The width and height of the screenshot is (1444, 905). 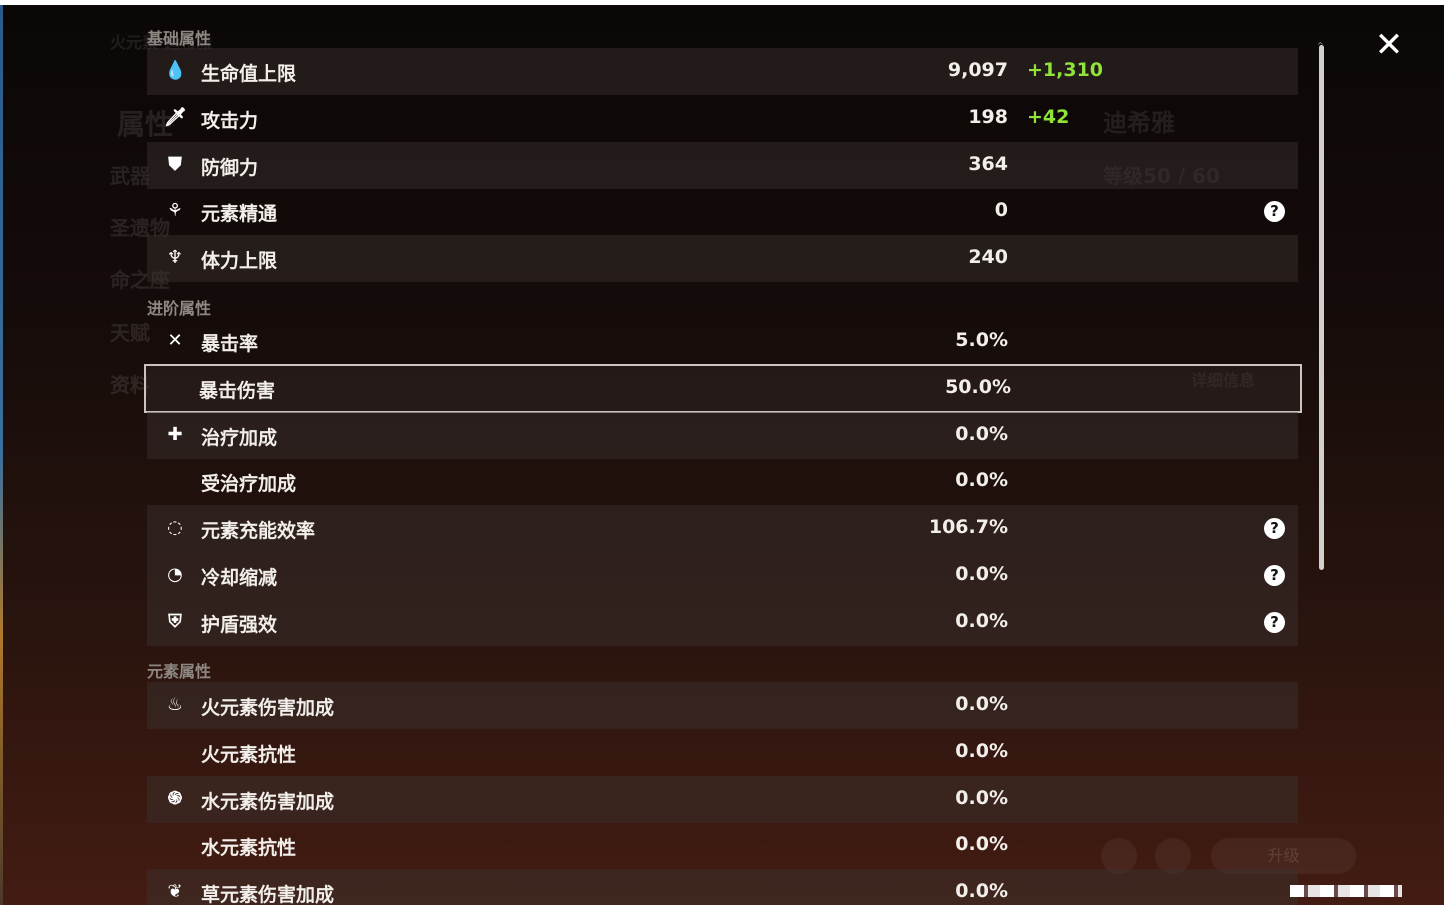 What do you see at coordinates (722, 341) in the screenshot?
I see `stat-row: ✕ 暴击率 5.0%` at bounding box center [722, 341].